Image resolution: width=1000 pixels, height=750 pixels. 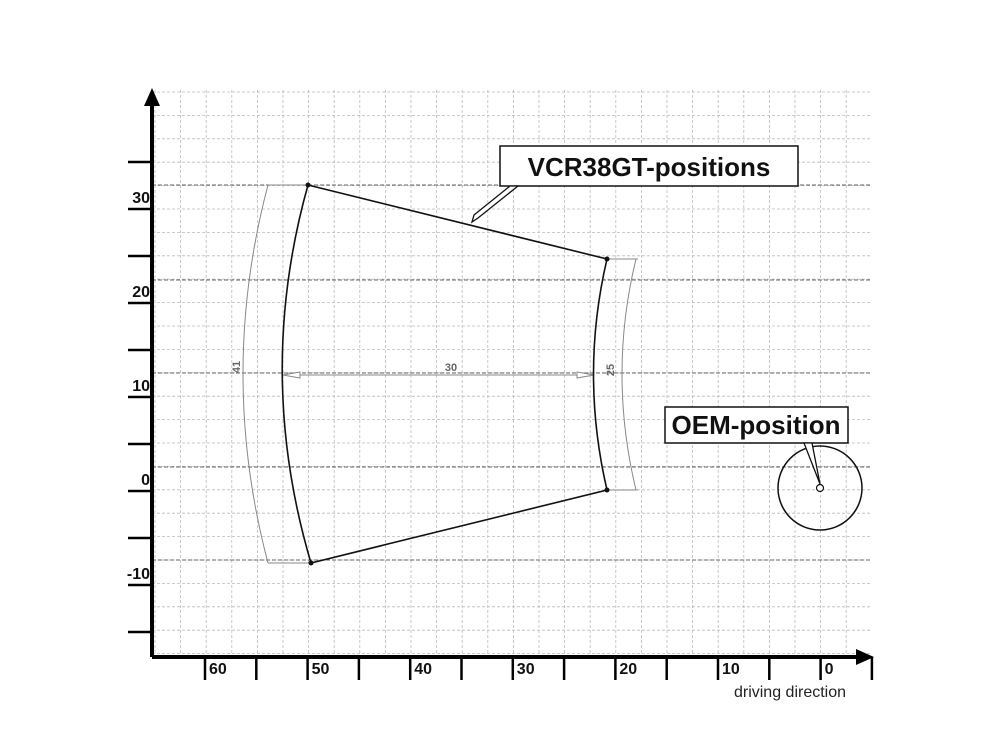 I want to click on oem-callout-text: OEM-position, so click(x=756, y=425).